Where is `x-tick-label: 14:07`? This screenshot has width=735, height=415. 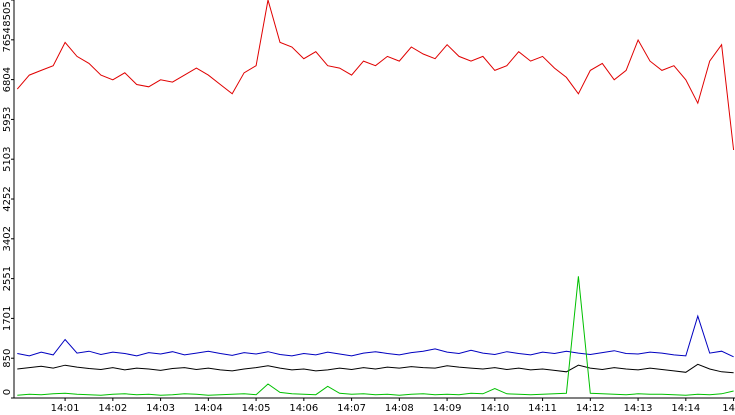
x-tick-label: 14:07 is located at coordinates (351, 408).